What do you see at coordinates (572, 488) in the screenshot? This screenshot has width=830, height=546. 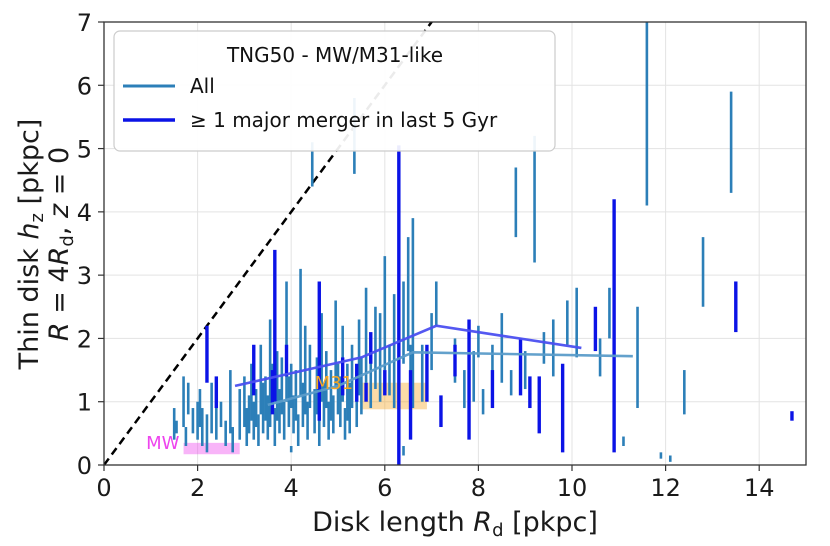 I see `x-tick-label: 10` at bounding box center [572, 488].